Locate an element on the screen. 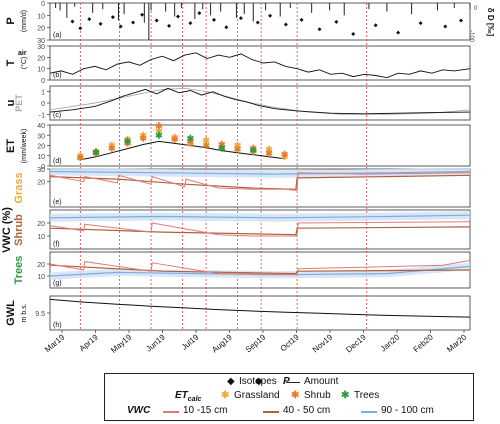 This screenshot has height=424, width=500. panel-unit-GWL: m b.s. is located at coordinates (24, 312).